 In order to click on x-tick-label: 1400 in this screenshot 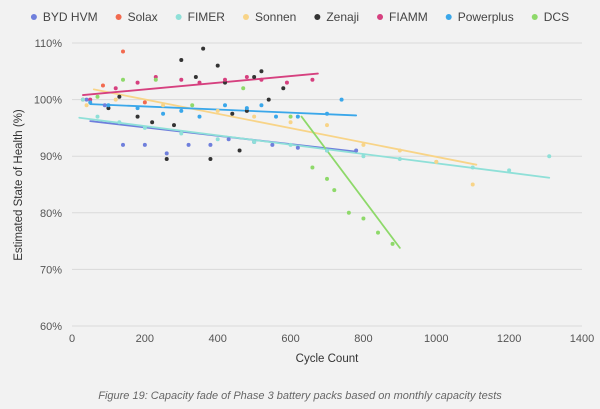, I will do `click(582, 339)`.